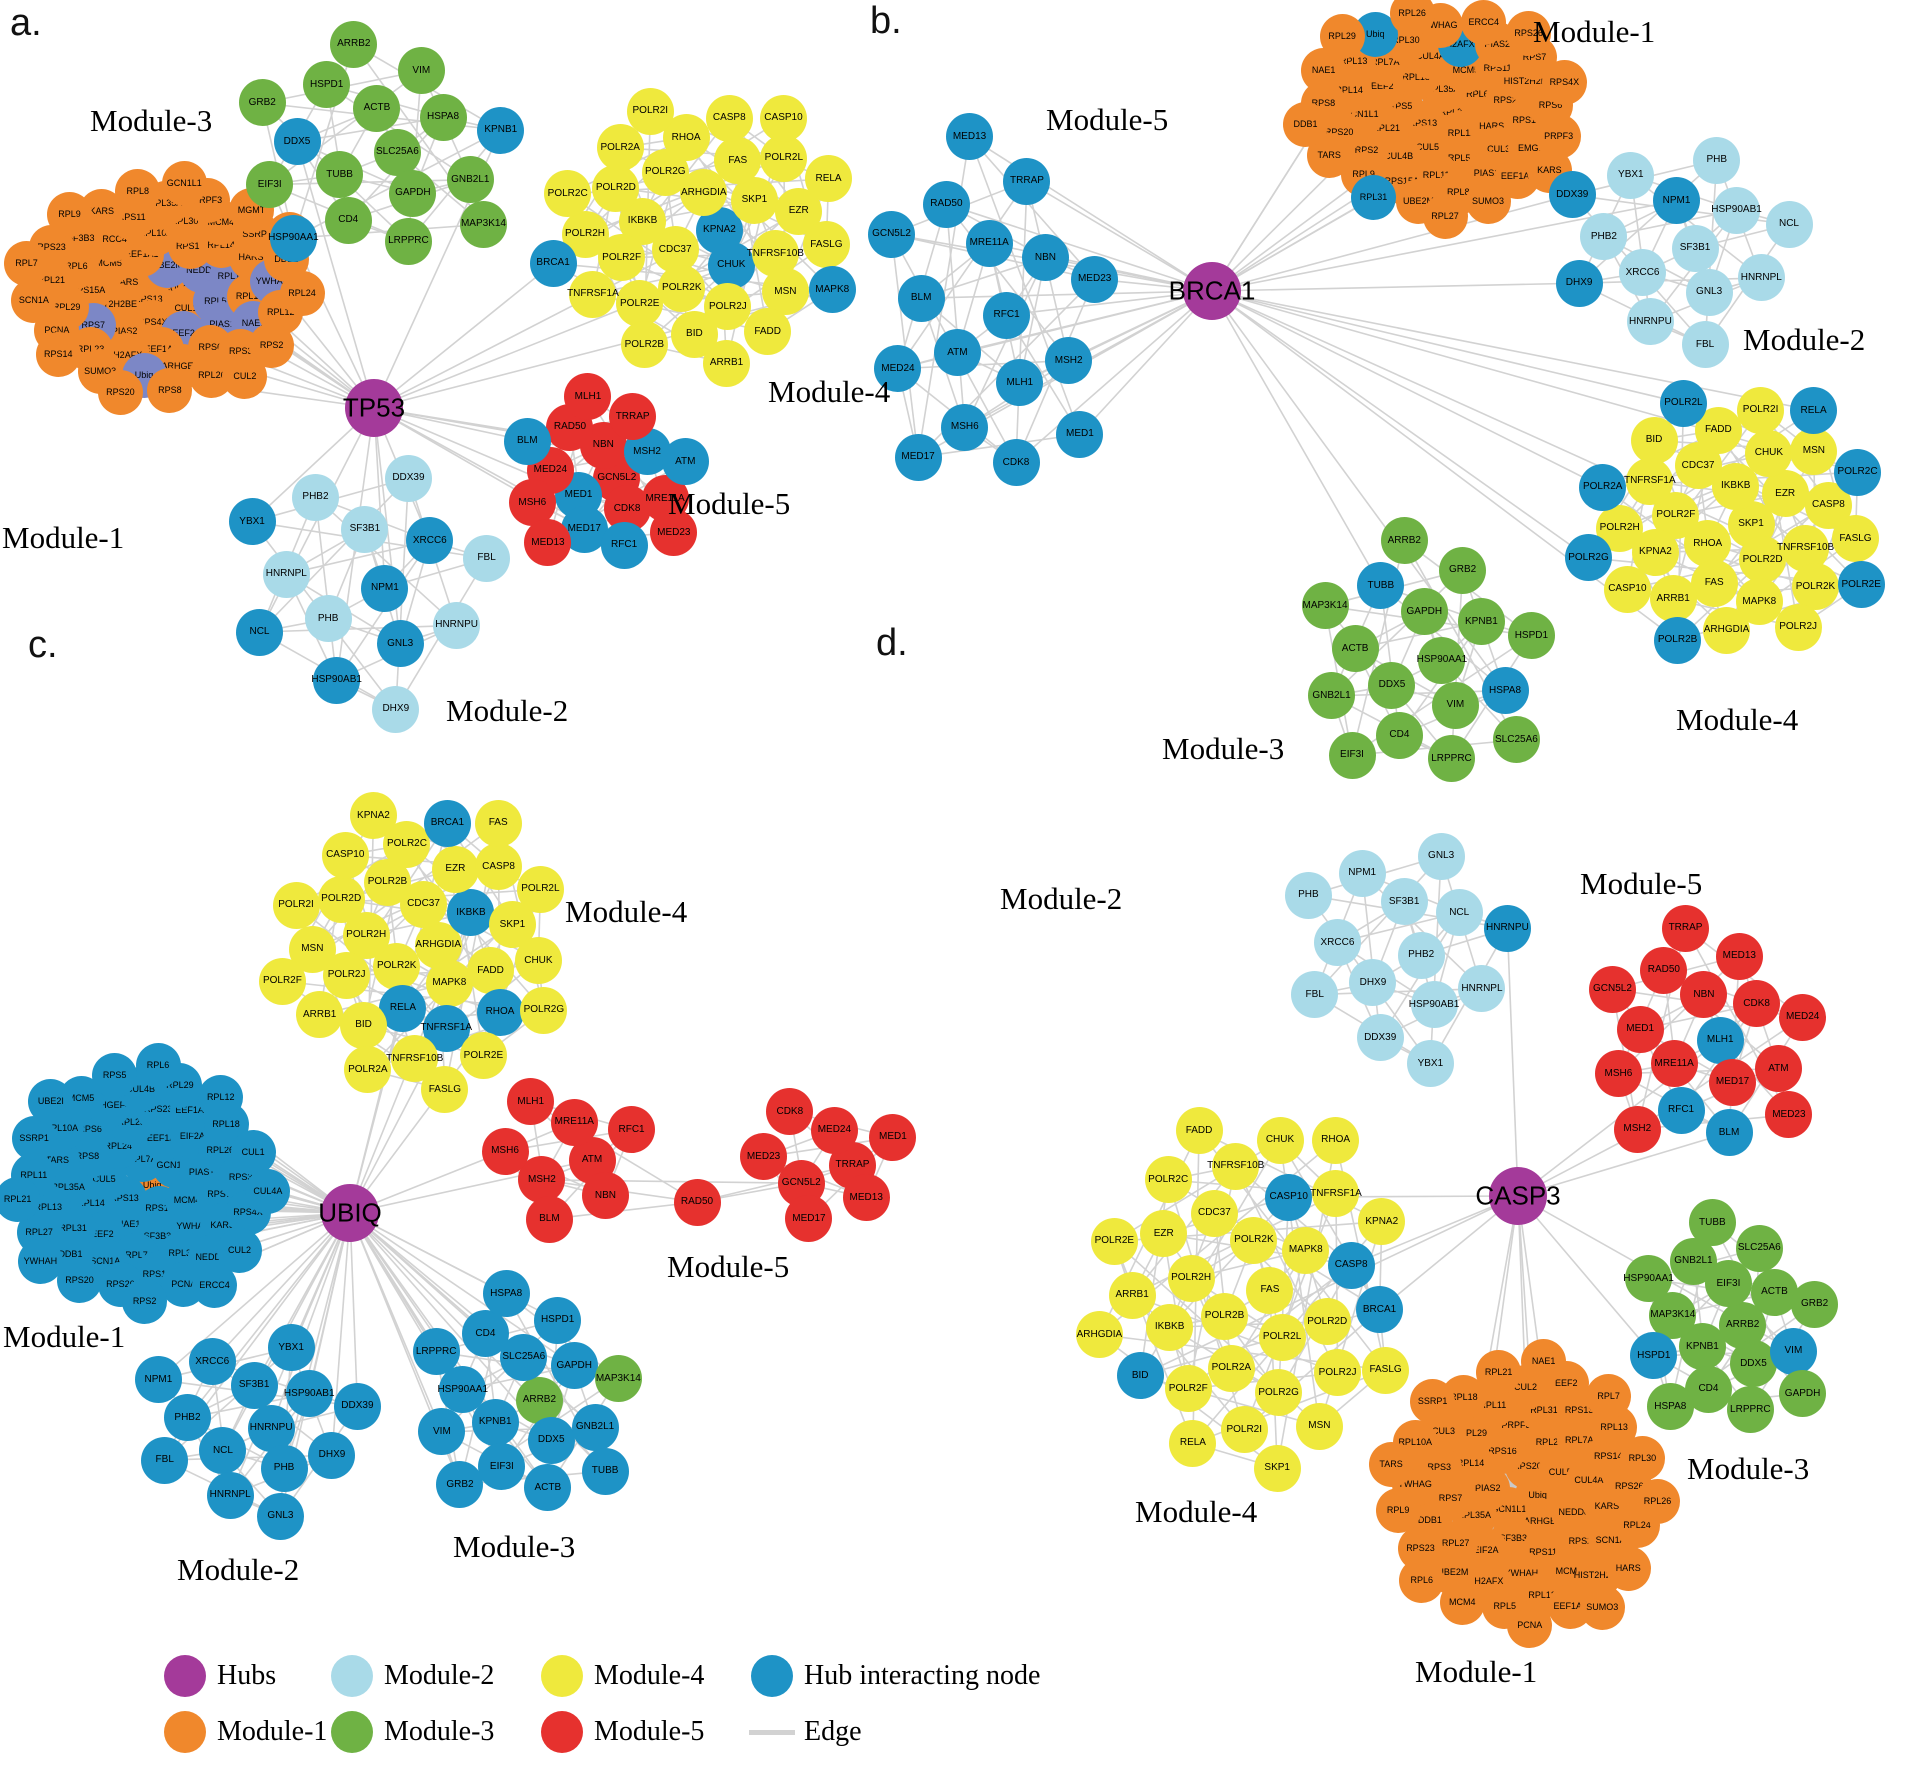  I want to click on node-map3k14: MAP3K14, so click(1325, 606).